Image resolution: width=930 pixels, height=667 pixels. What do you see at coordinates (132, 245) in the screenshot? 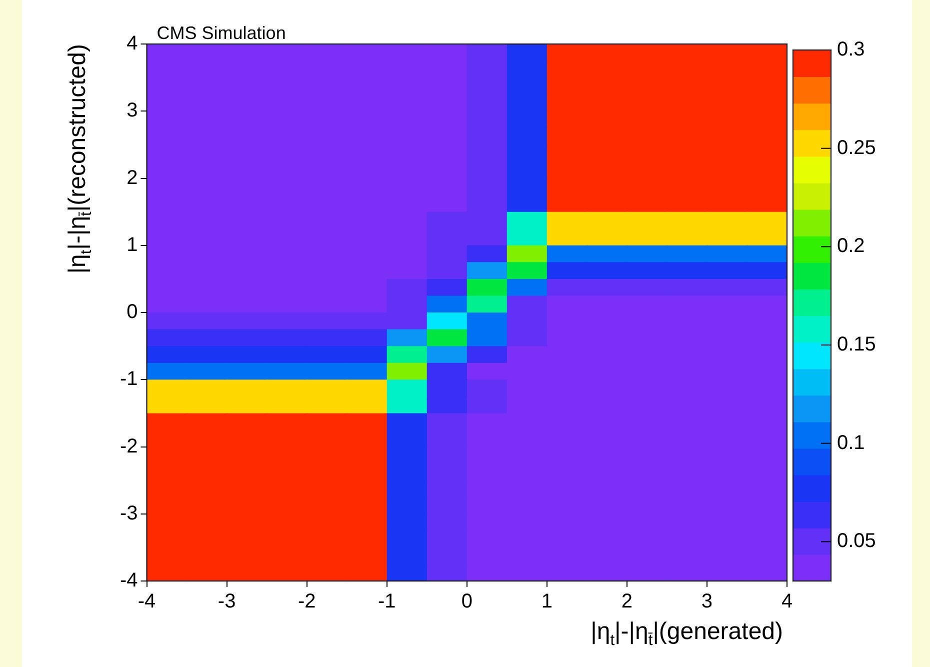
I see `y-tick-label: 1` at bounding box center [132, 245].